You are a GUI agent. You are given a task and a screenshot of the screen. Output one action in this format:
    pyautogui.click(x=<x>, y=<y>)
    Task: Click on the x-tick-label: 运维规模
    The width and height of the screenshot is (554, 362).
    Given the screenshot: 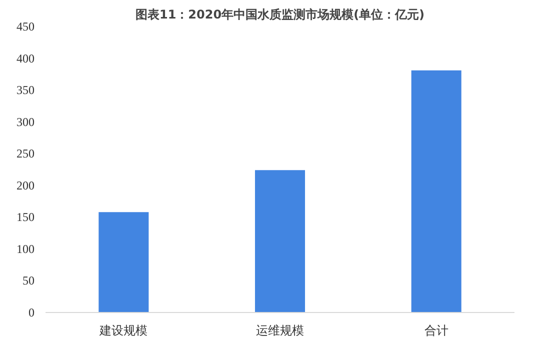 What is the action you would take?
    pyautogui.click(x=280, y=331)
    